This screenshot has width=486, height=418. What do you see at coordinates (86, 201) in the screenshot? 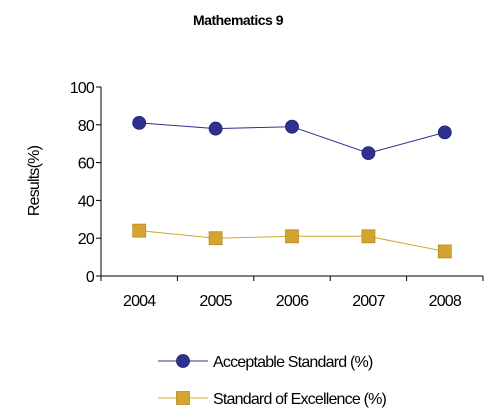
I see `y-tick-label: 40` at bounding box center [86, 201].